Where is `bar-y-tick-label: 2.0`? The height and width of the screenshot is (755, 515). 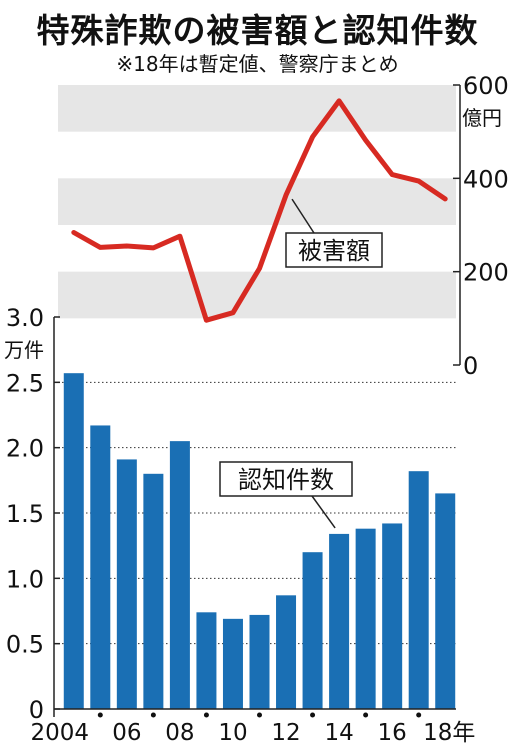 bar-y-tick-label: 2.0 is located at coordinates (25, 449).